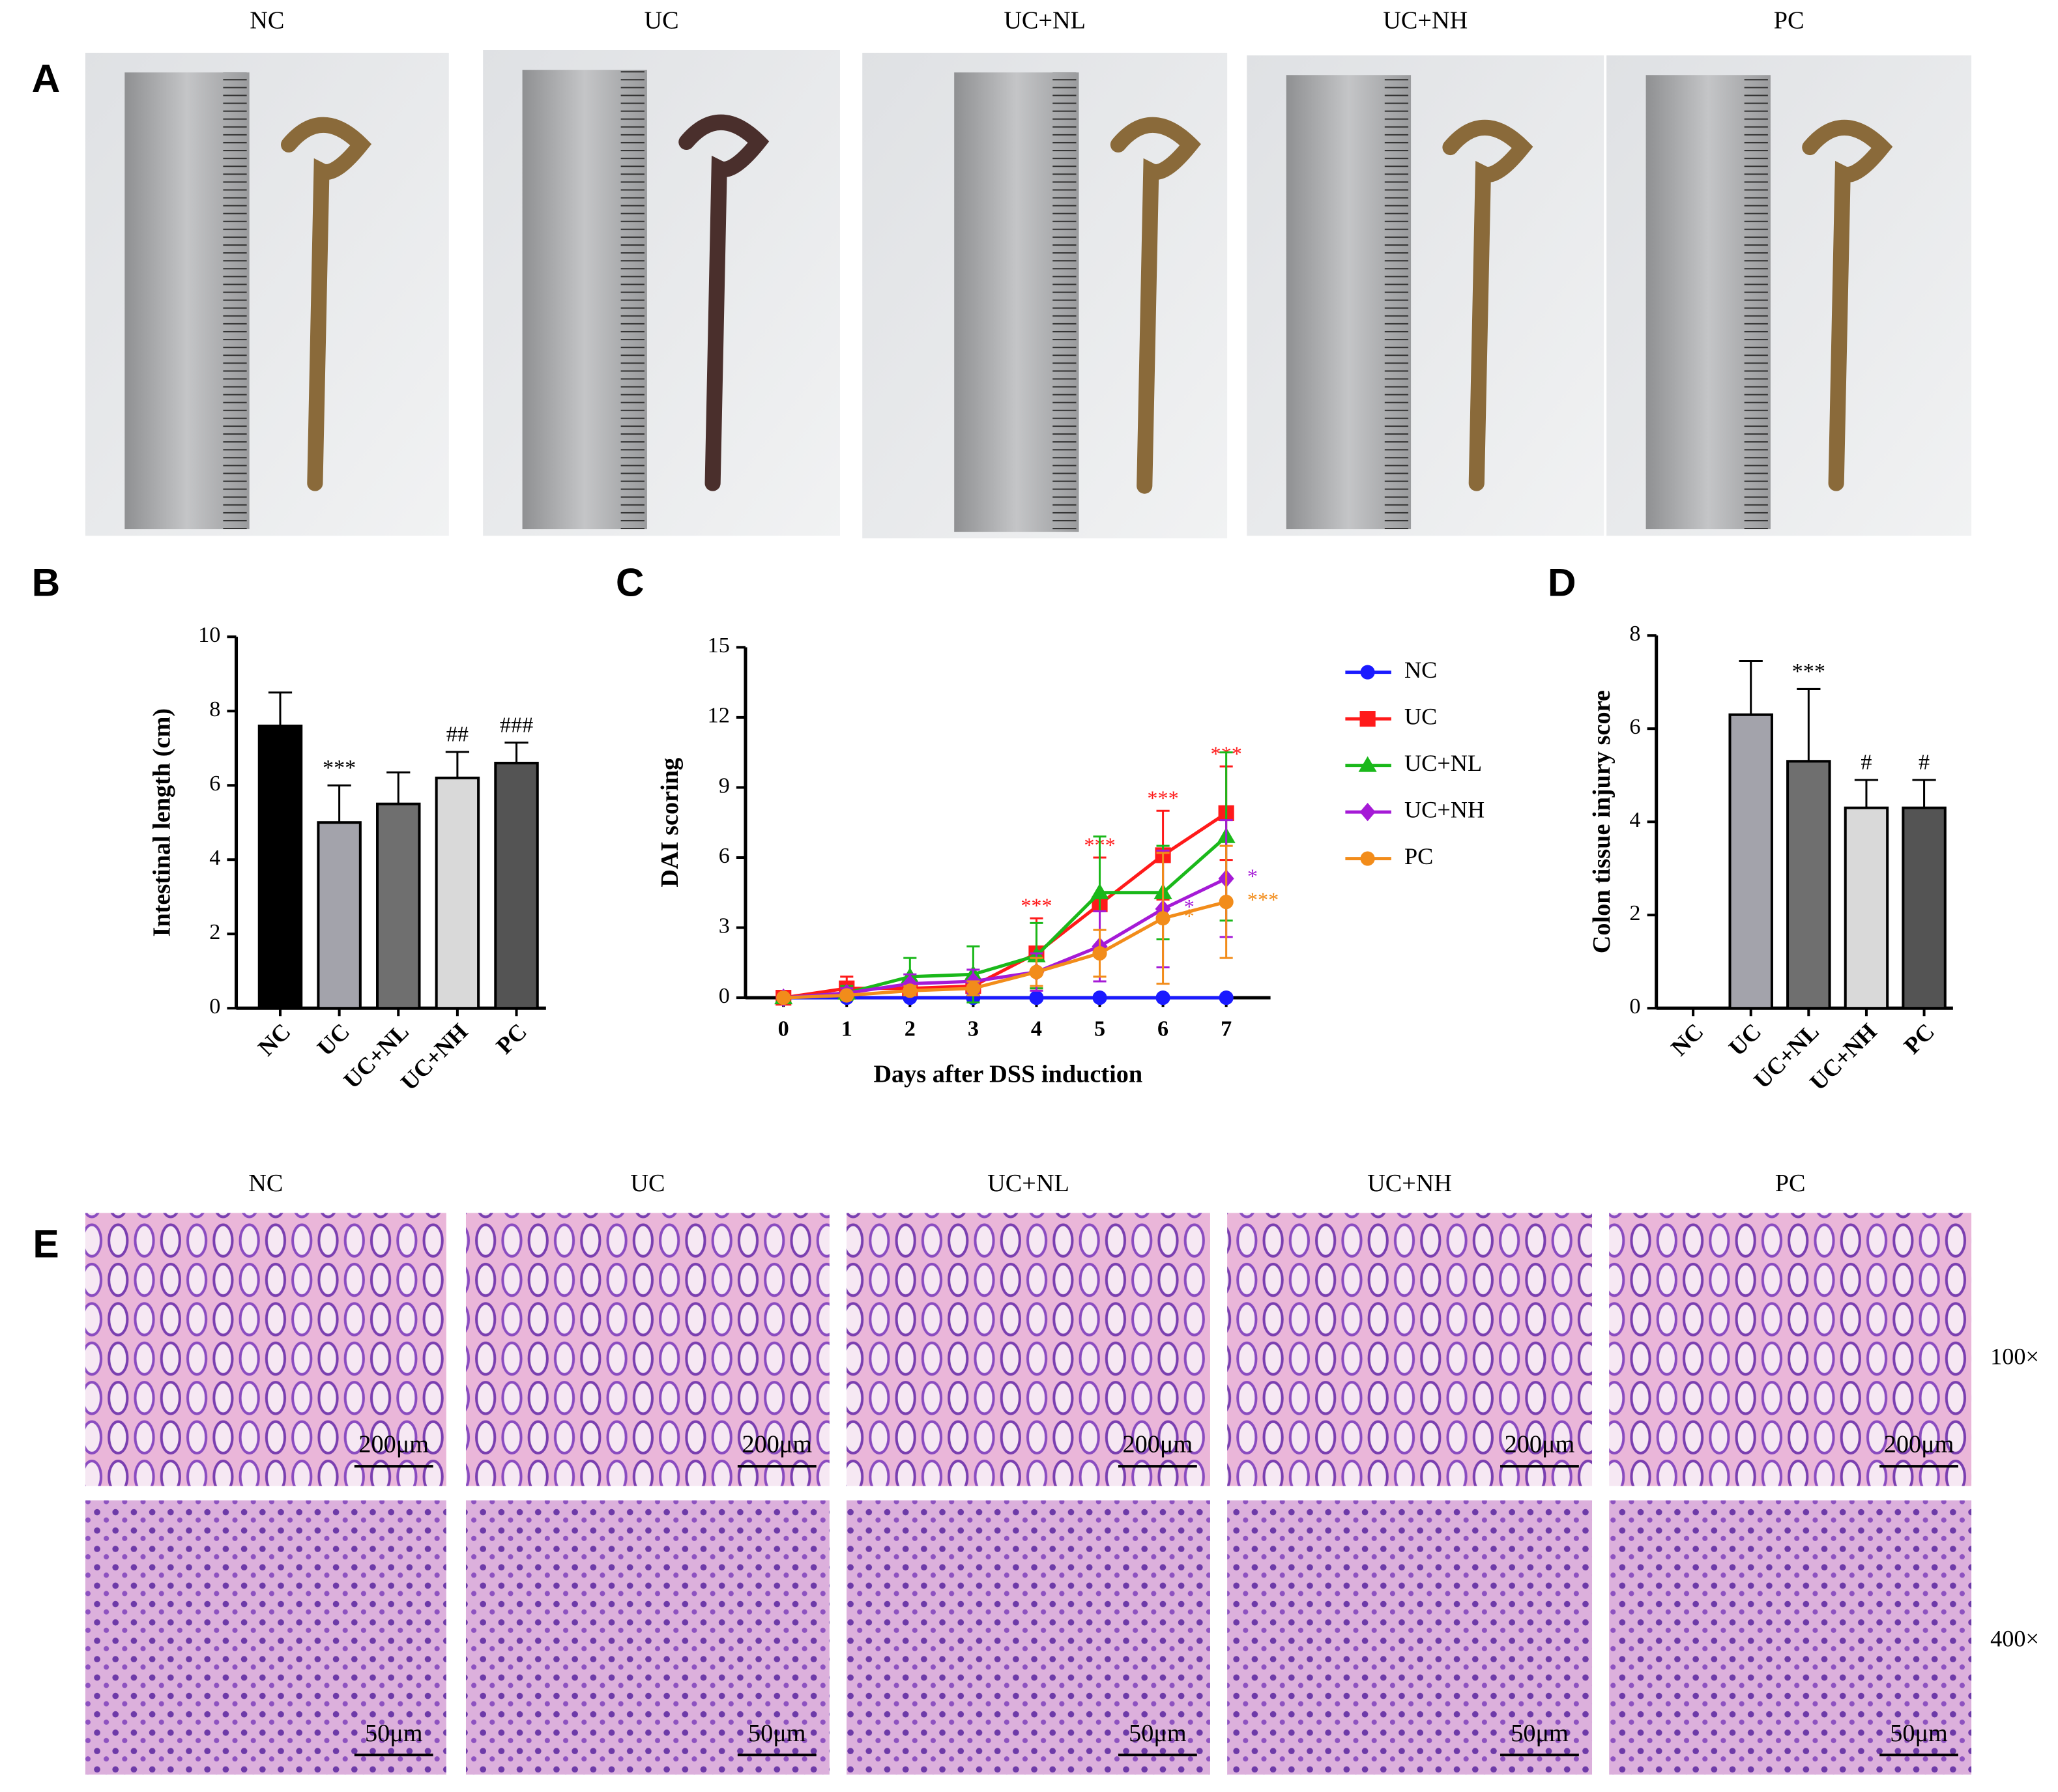  I want to click on y-tick-label: 15, so click(719, 645).